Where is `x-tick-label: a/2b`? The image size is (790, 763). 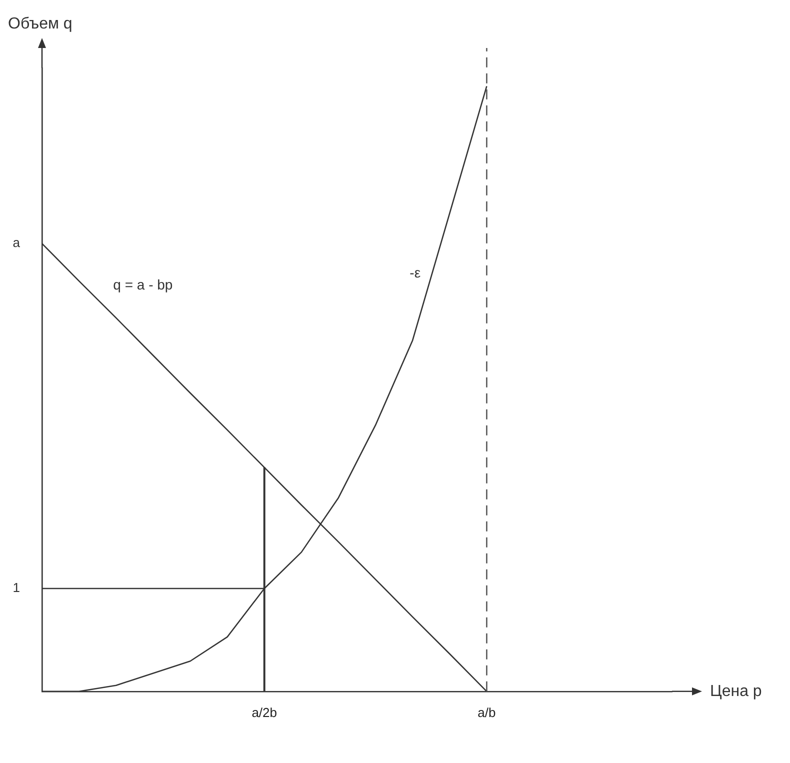
x-tick-label: a/2b is located at coordinates (265, 712).